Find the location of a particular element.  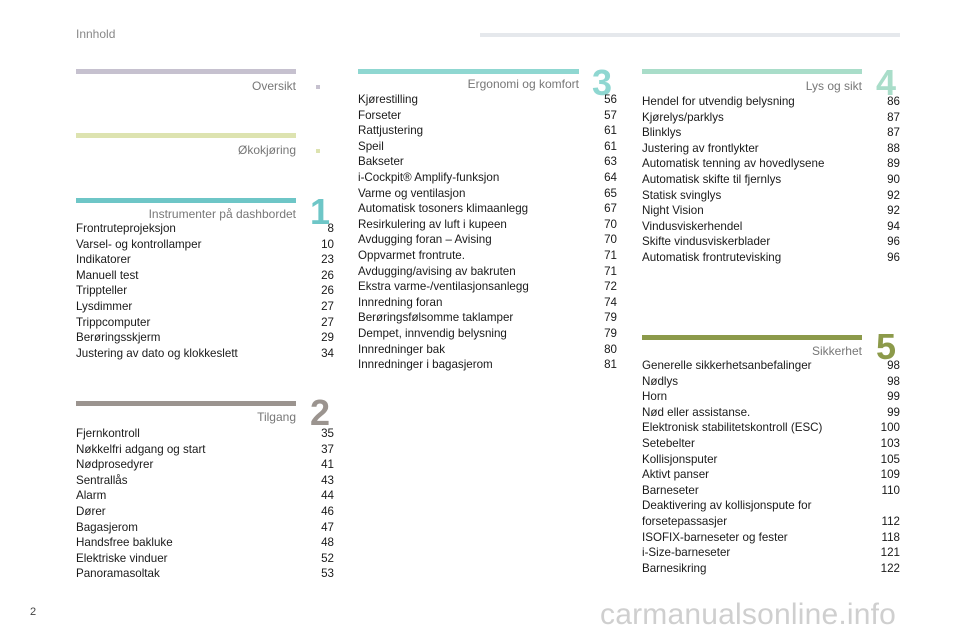

toc-entry: Justering av dato og klokkeslett 34 is located at coordinates (205, 354).